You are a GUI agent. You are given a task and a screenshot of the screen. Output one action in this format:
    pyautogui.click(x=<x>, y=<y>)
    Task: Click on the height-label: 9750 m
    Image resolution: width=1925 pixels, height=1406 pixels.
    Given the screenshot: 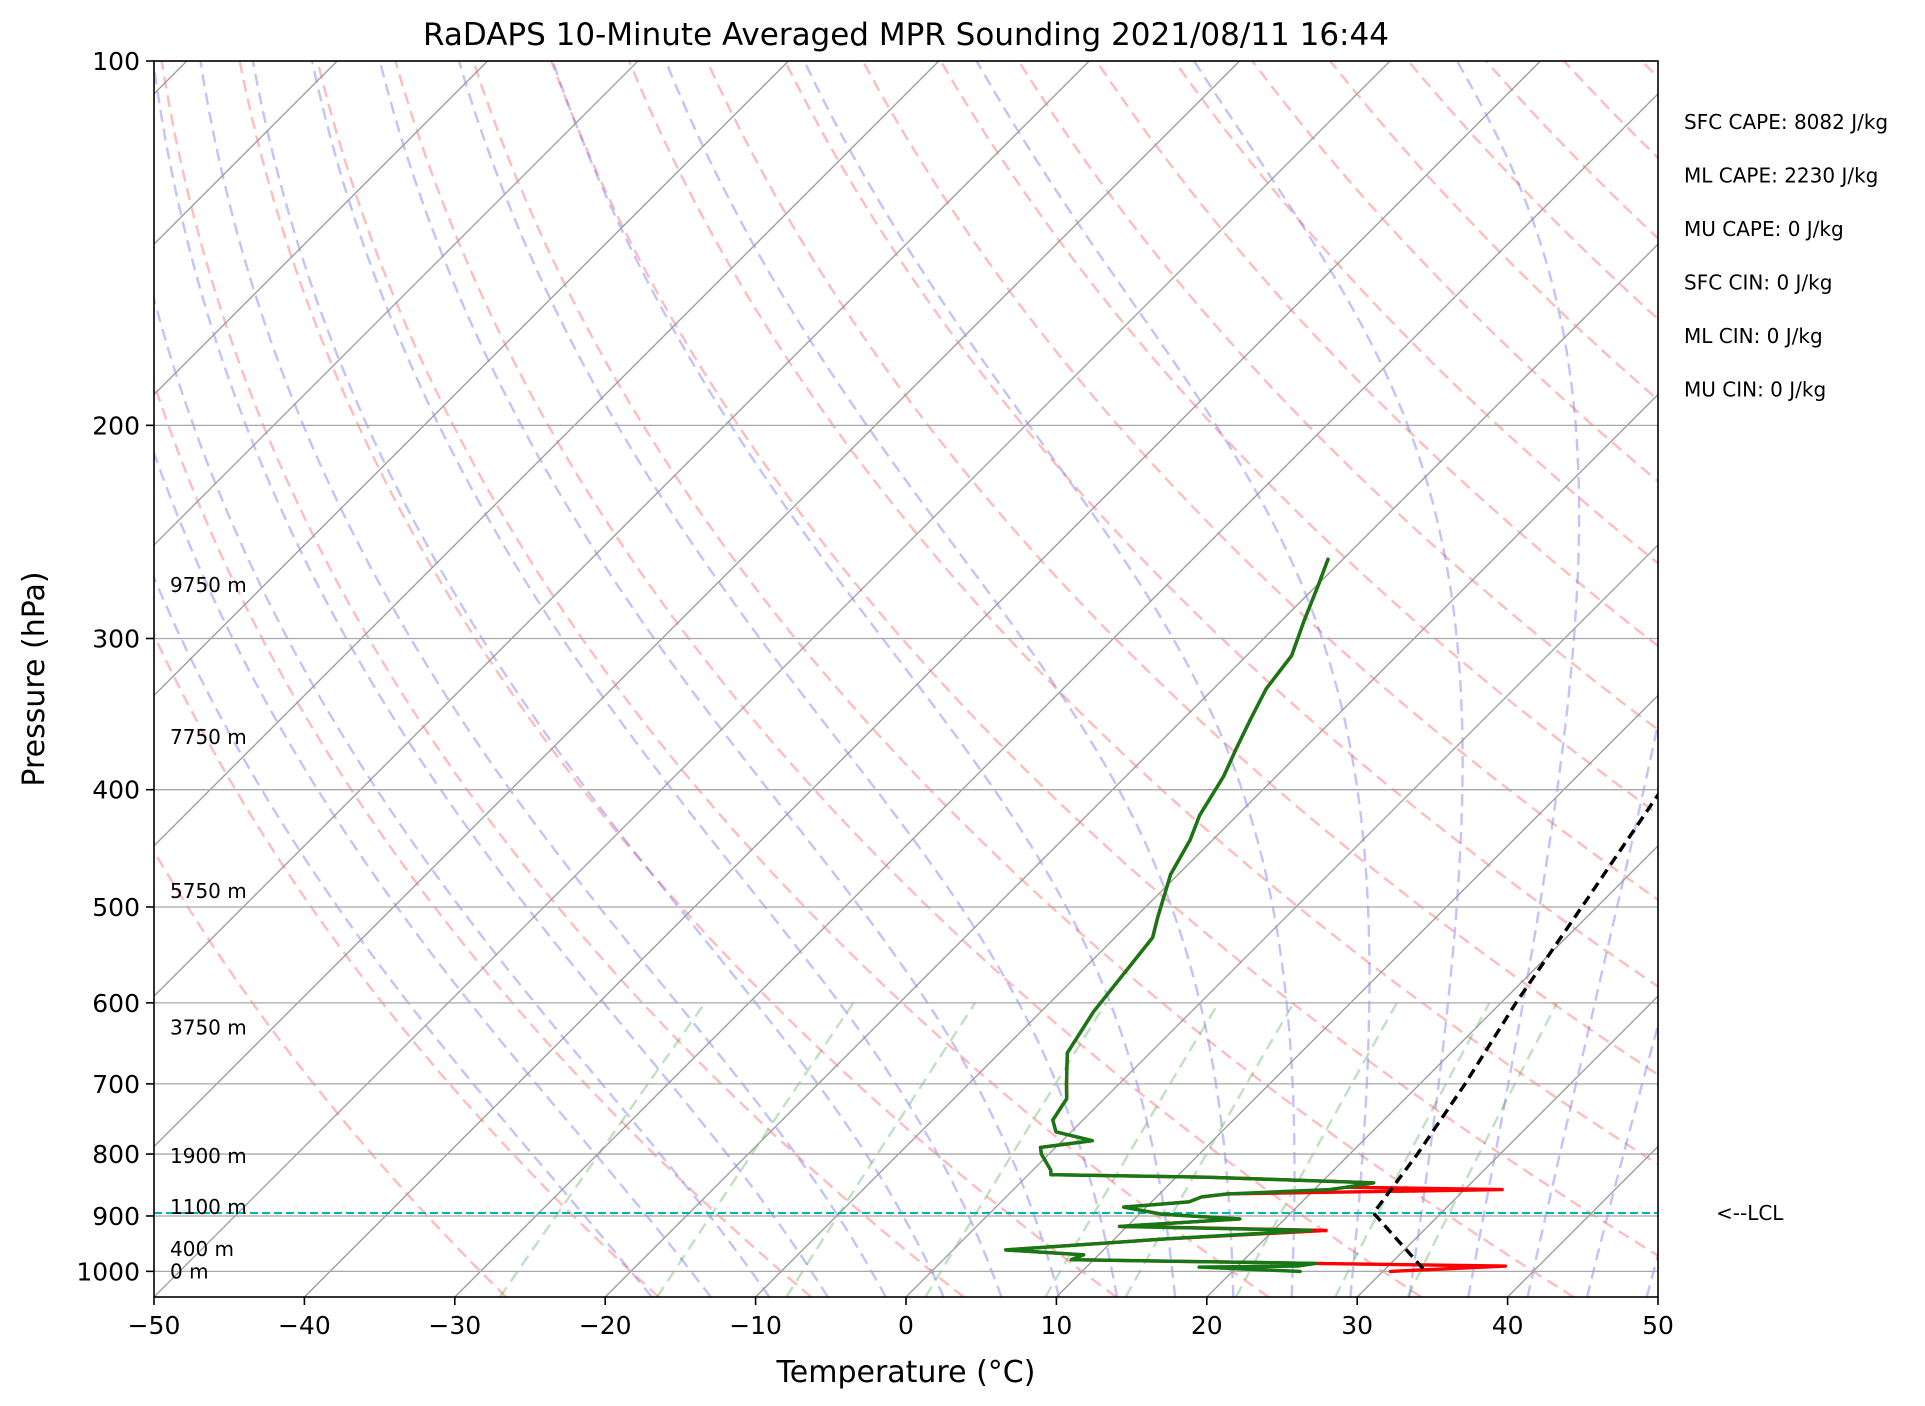 What is the action you would take?
    pyautogui.click(x=208, y=585)
    